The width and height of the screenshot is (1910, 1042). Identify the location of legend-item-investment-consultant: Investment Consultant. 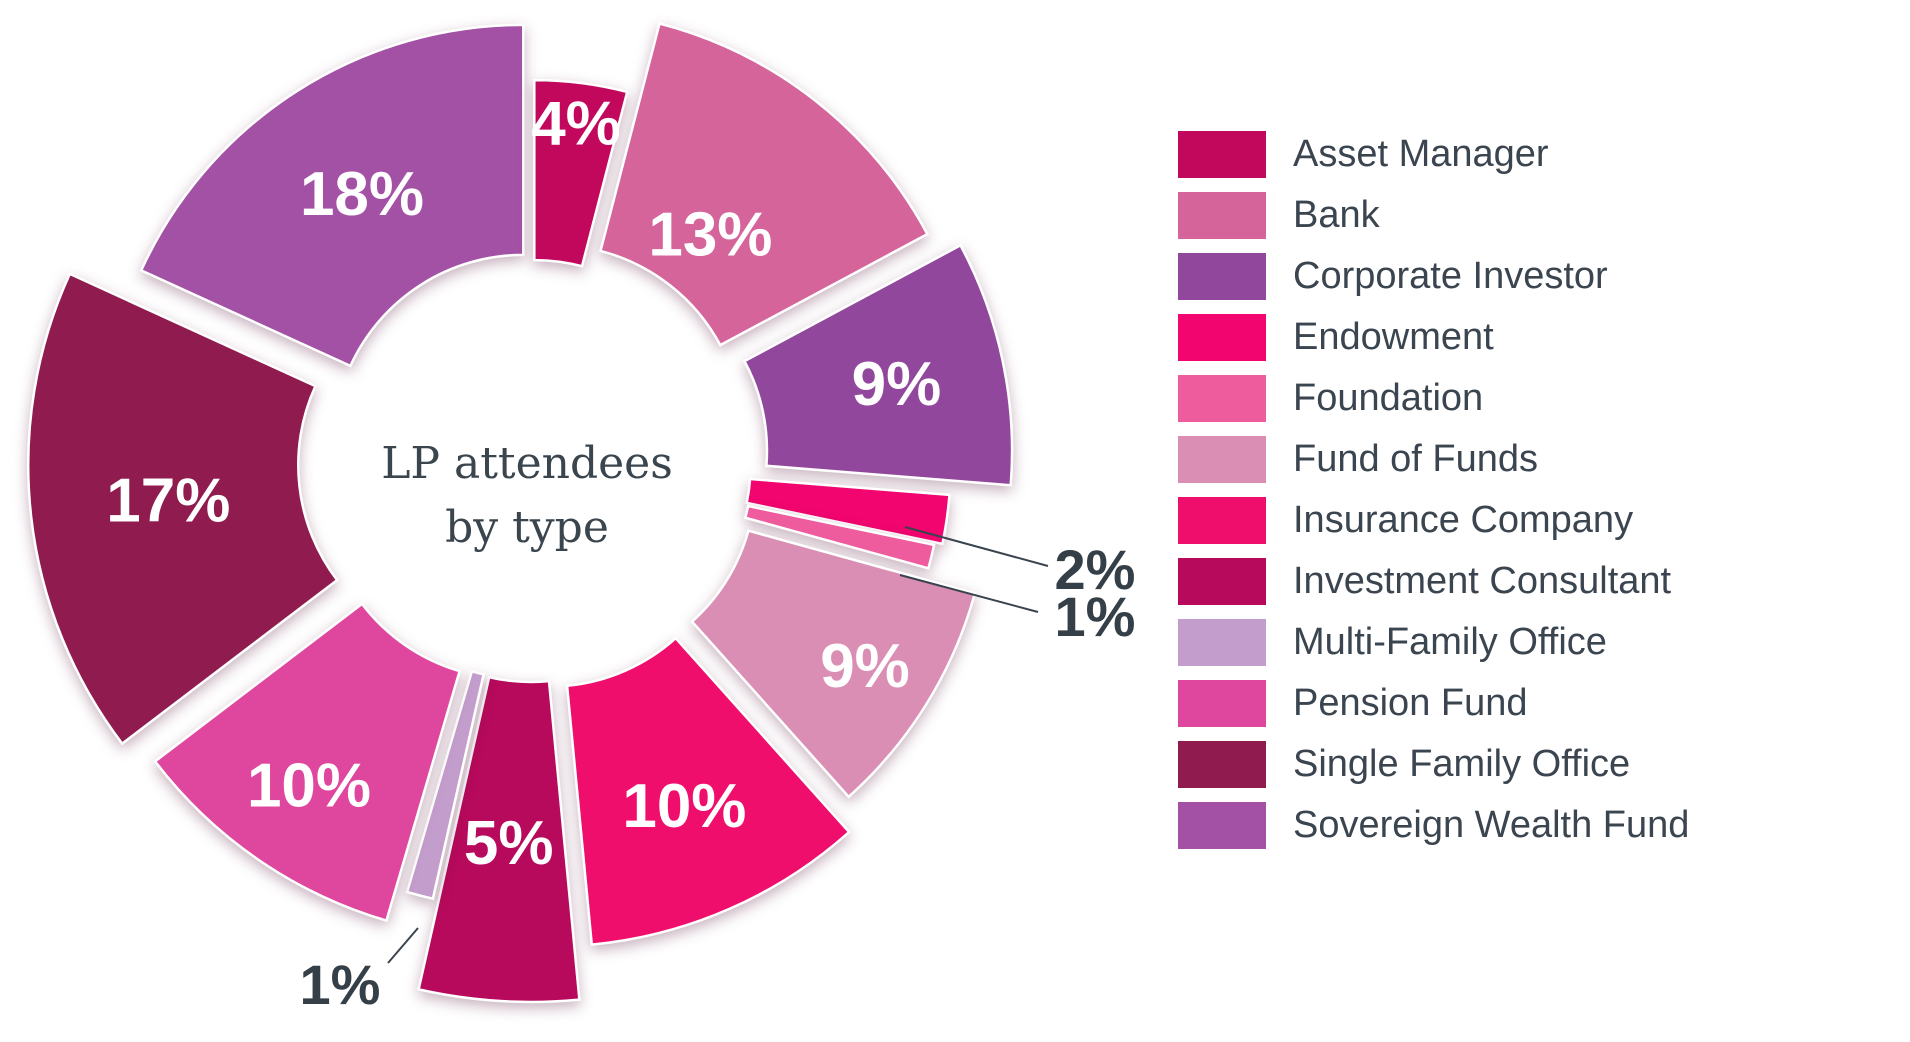
(1433, 581).